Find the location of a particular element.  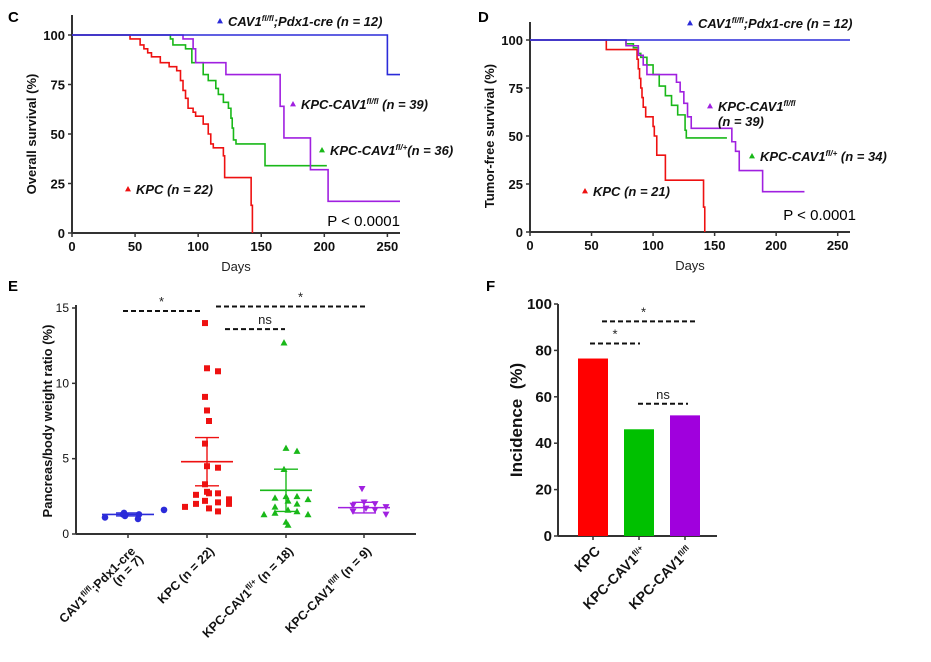

legend-label-main: CAV1 is located at coordinates (245, 21).